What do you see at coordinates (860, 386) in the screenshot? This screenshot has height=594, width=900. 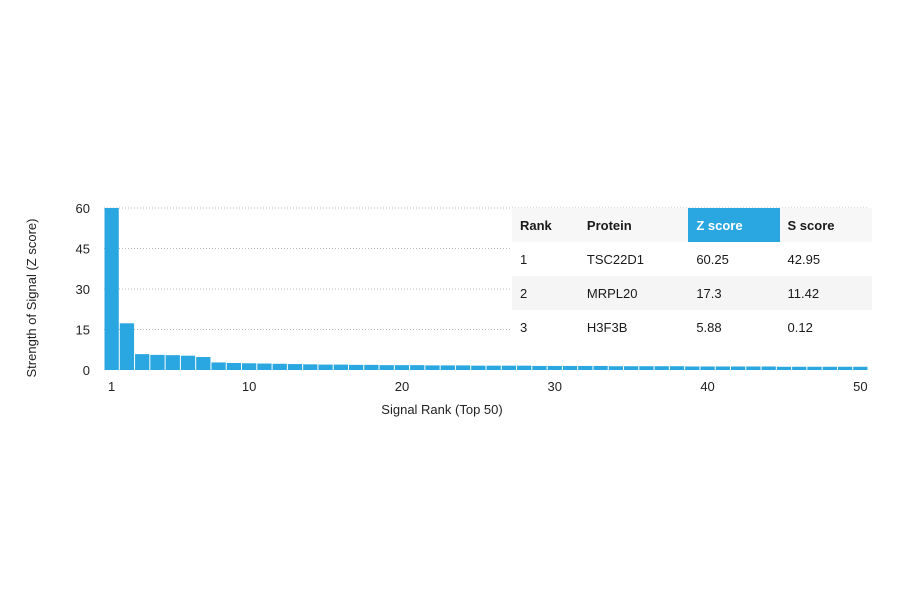 I see `x-tick-label: 50` at bounding box center [860, 386].